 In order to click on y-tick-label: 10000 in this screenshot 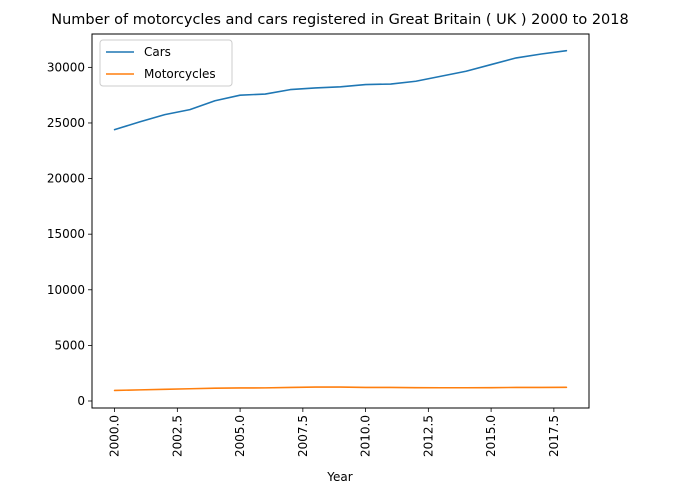, I will do `click(66, 290)`.